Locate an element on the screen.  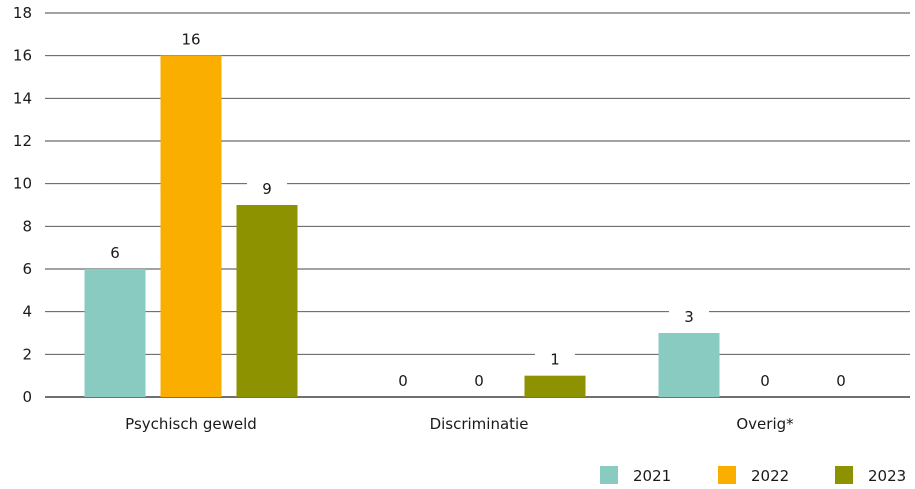
data-label: 6 is located at coordinates (115, 253).